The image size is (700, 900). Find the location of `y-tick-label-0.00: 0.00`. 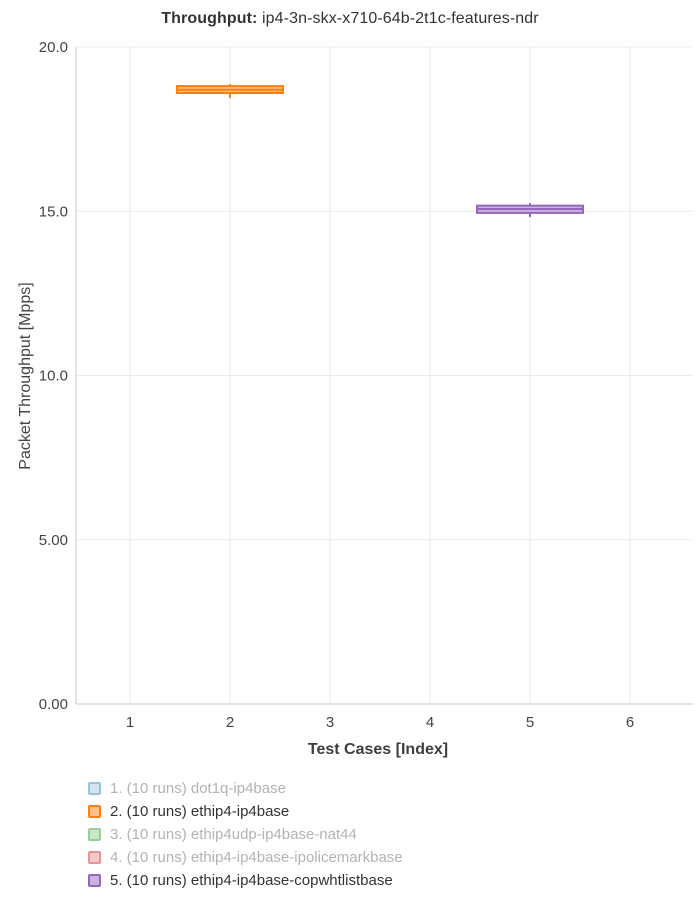

y-tick-label-0.00: 0.00 is located at coordinates (53, 704).